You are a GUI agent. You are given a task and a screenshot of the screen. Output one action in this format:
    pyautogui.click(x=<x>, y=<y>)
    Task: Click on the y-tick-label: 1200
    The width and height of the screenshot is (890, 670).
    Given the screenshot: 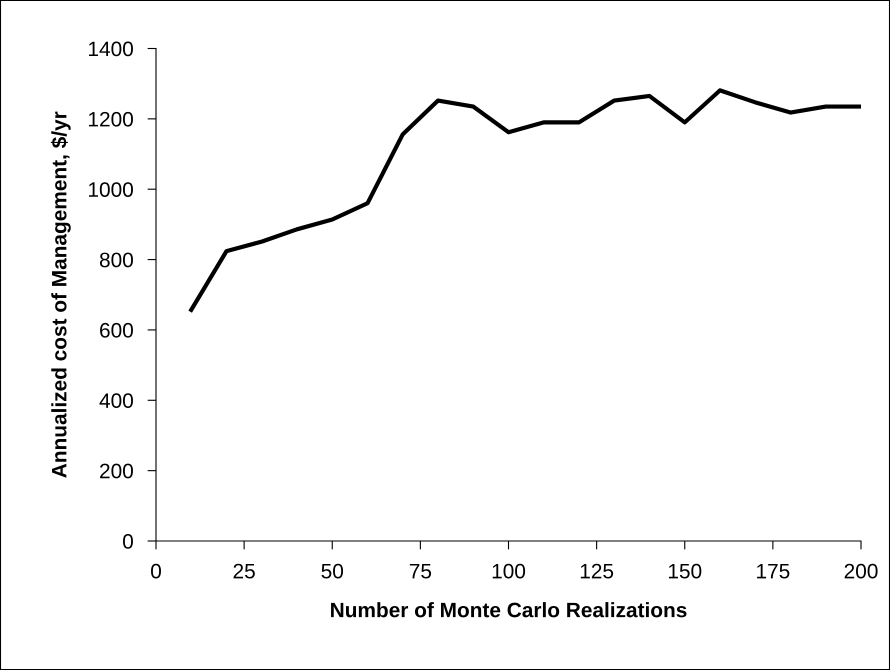 What is the action you would take?
    pyautogui.click(x=111, y=119)
    